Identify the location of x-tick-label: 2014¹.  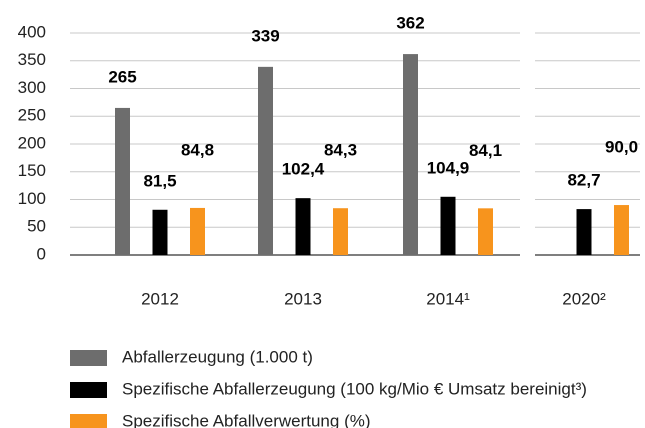
(448, 298).